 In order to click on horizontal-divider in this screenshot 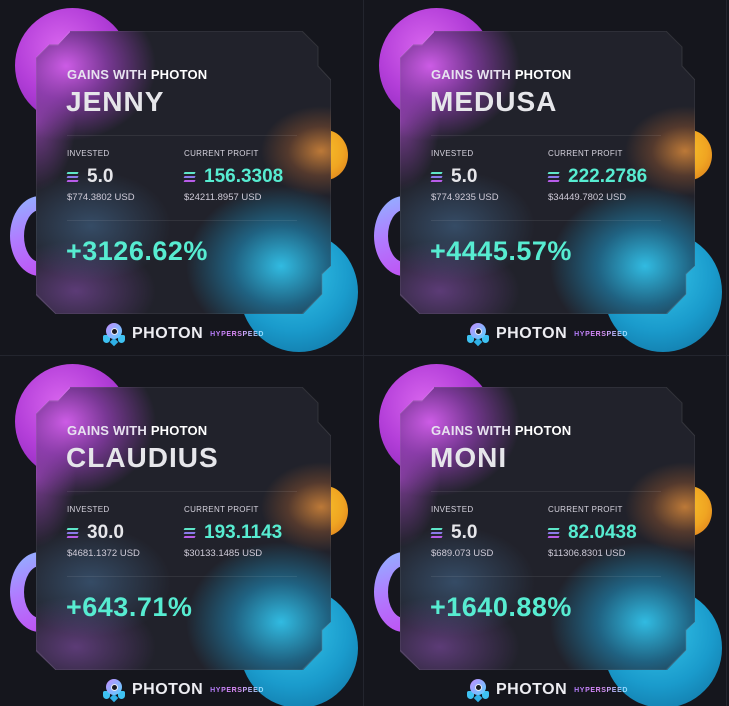, I will do `click(364, 355)`.